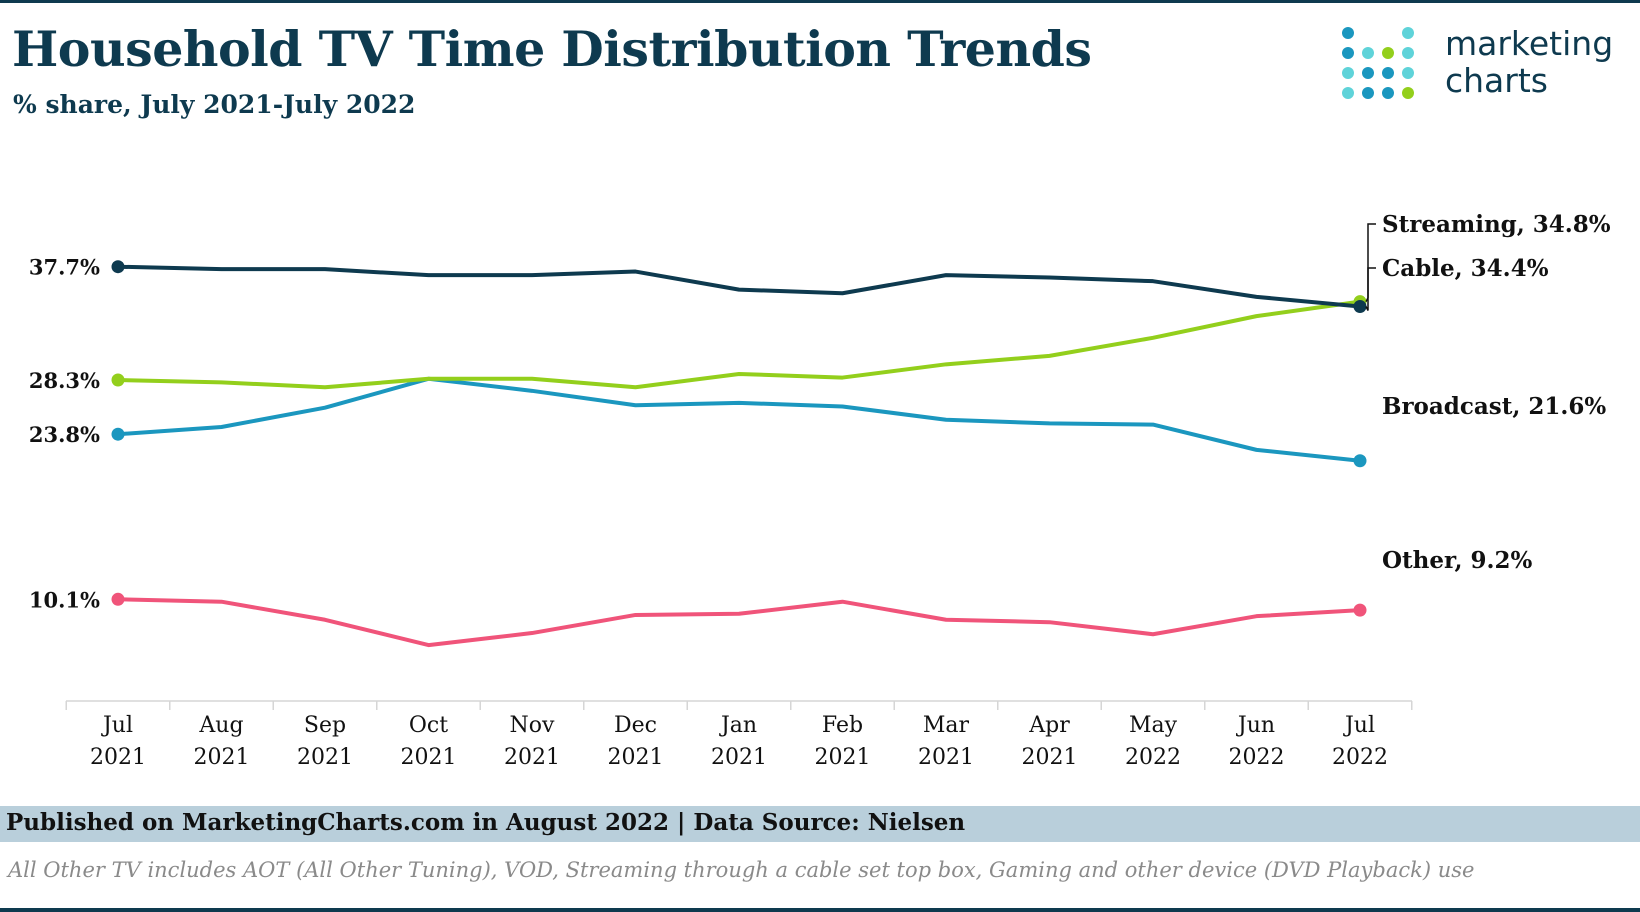 The height and width of the screenshot is (912, 1640). What do you see at coordinates (738, 725) in the screenshot?
I see `x-tick-label-month: Jan` at bounding box center [738, 725].